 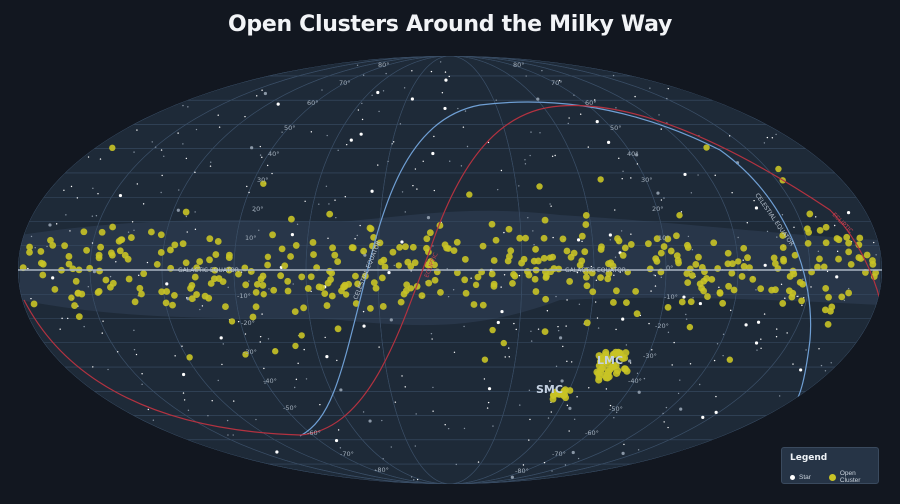 What do you see at coordinates (549, 389) in the screenshot?
I see `smc-label: SMC` at bounding box center [549, 389].